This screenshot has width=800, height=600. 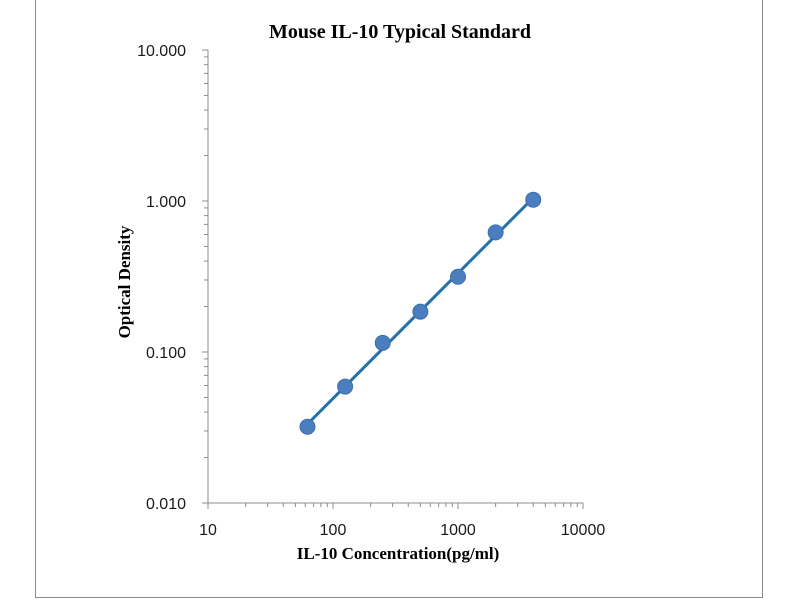 What do you see at coordinates (400, 32) in the screenshot?
I see `chart-title: Mouse IL-10 Typical Standard` at bounding box center [400, 32].